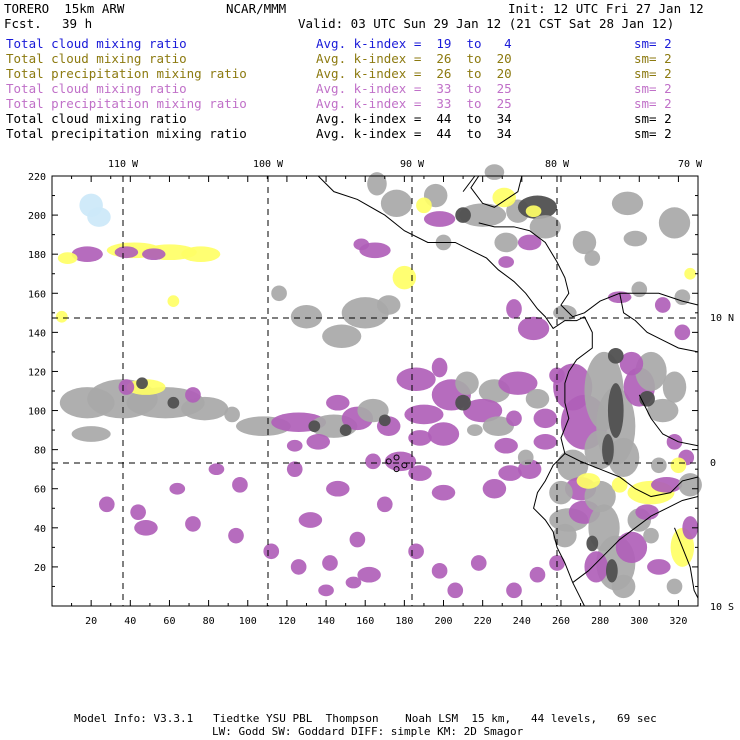 The width and height of the screenshot is (740, 740). Describe the element at coordinates (256, 8) in the screenshot. I see `organization: NCAR/MMM` at that location.